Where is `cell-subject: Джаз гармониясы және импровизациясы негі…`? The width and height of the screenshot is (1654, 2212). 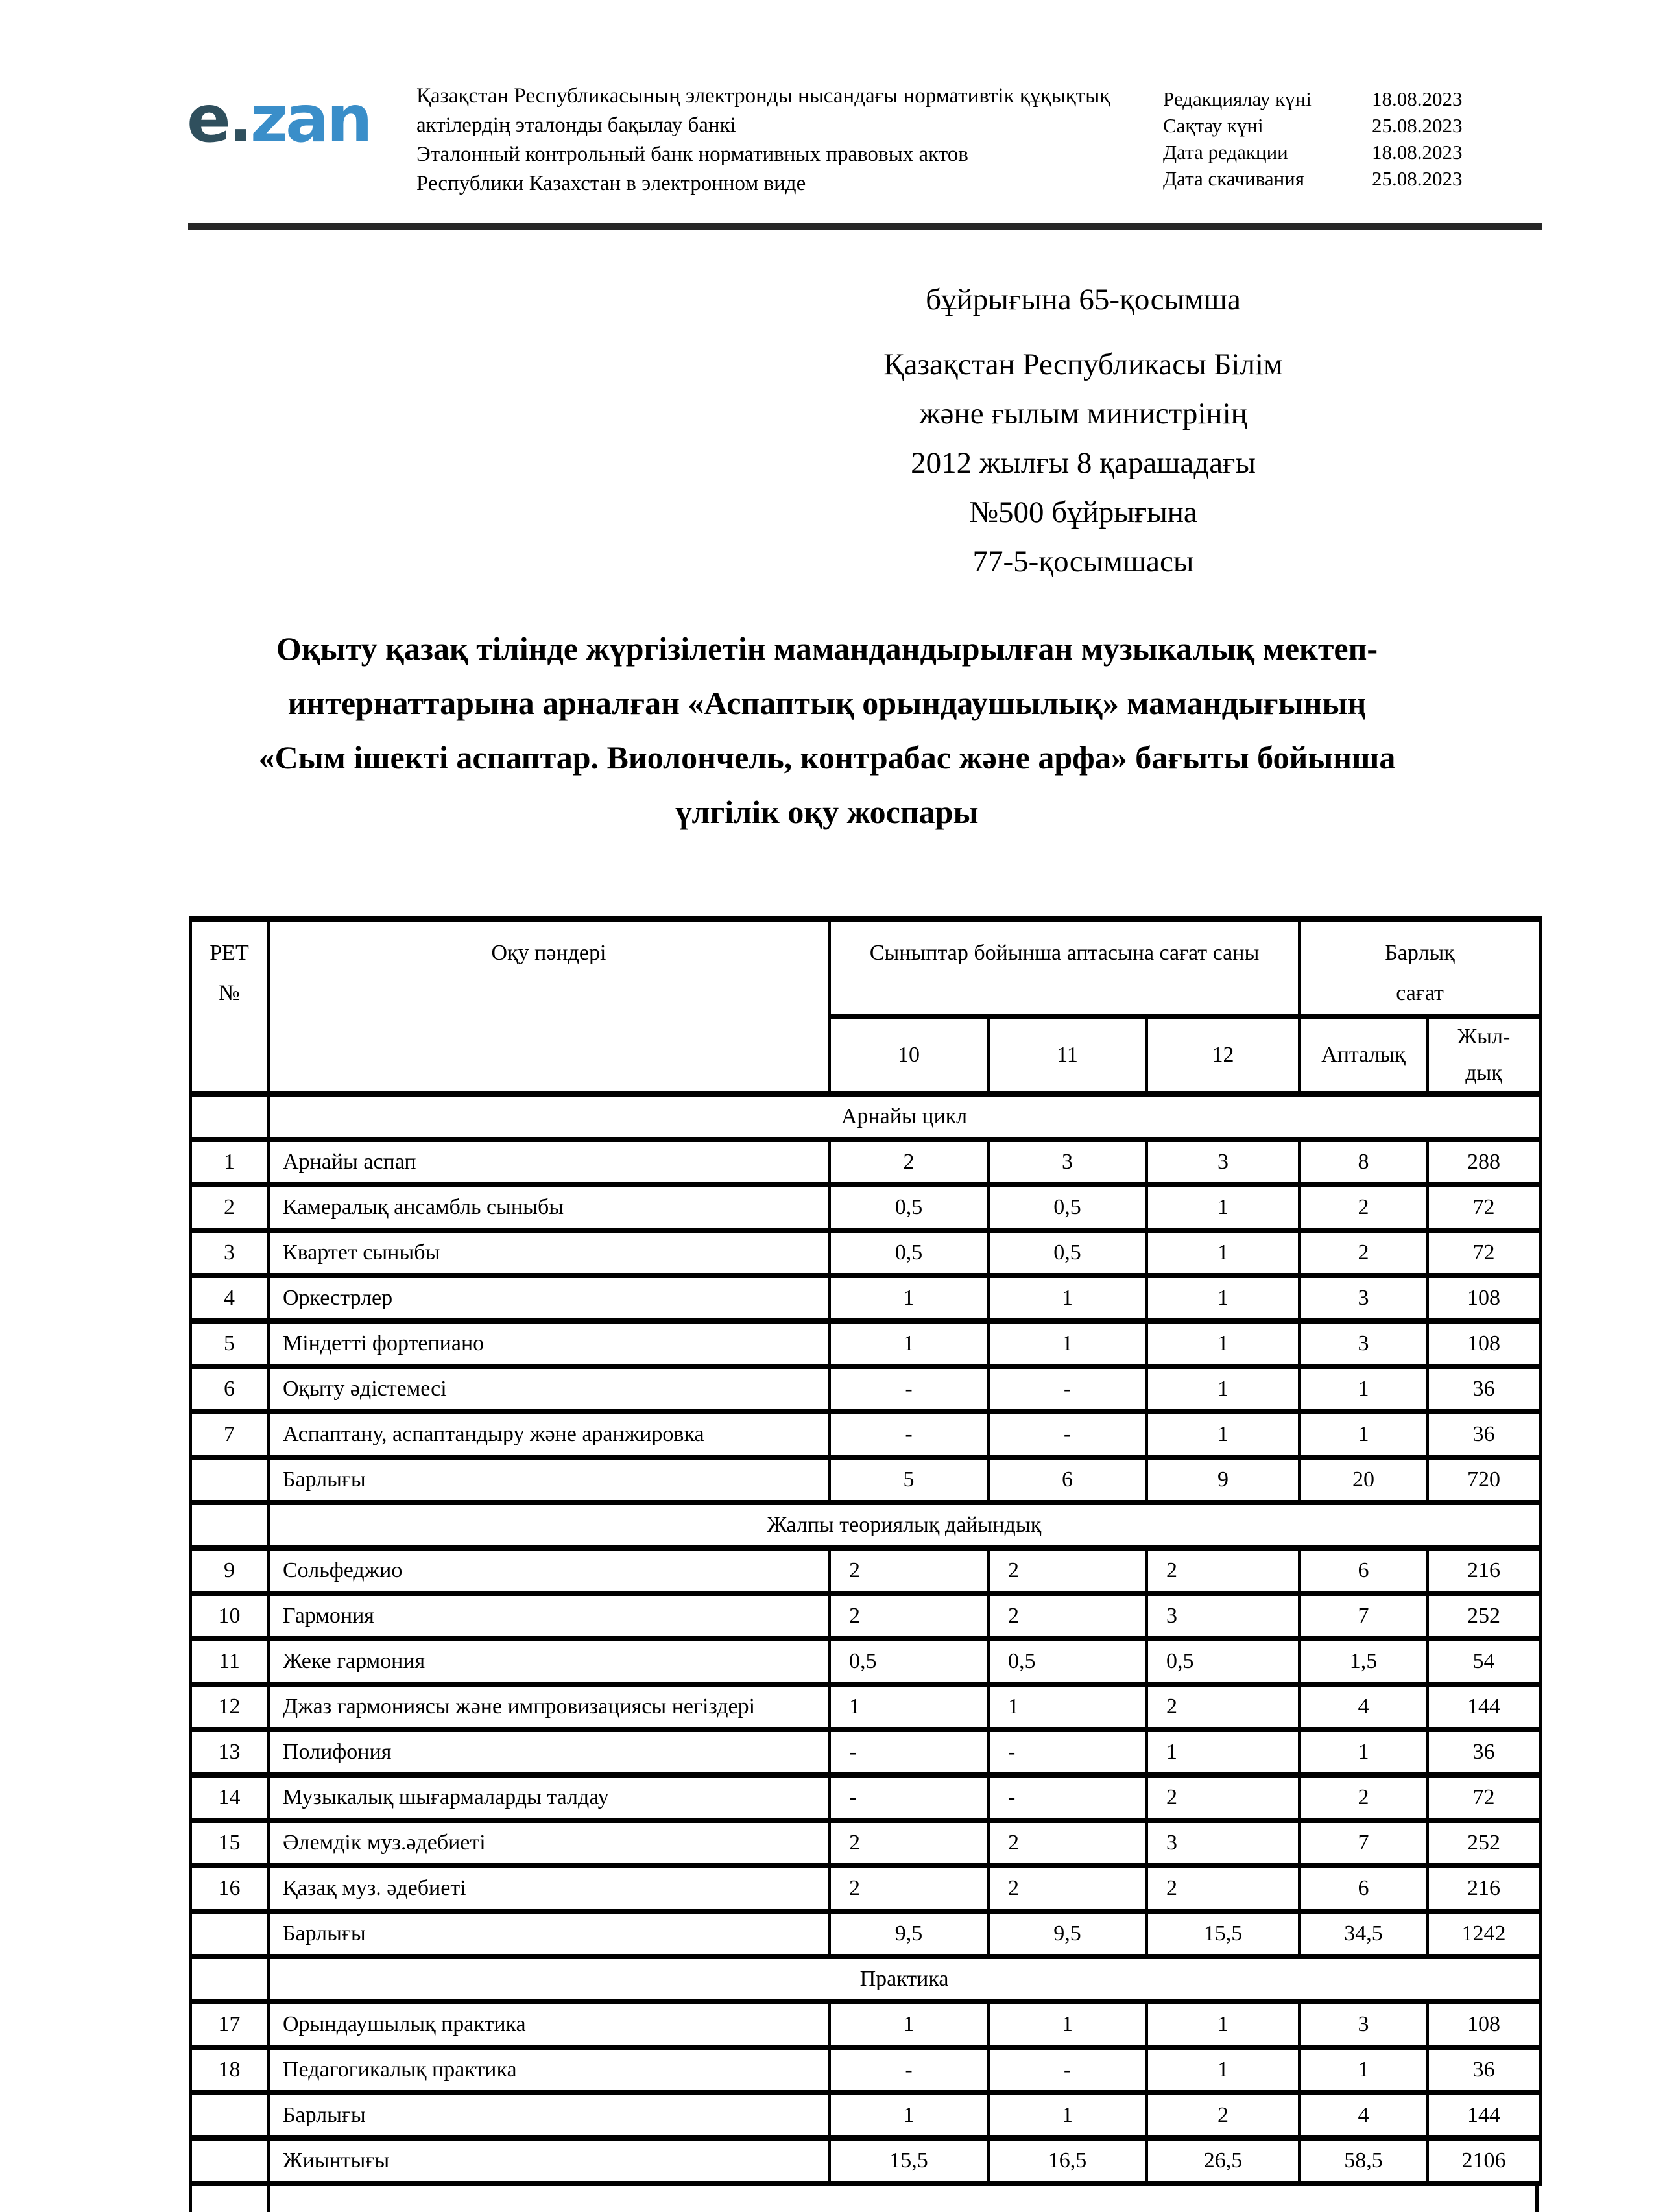 cell-subject: Джаз гармониясы және импровизациясы негі… is located at coordinates (549, 1707).